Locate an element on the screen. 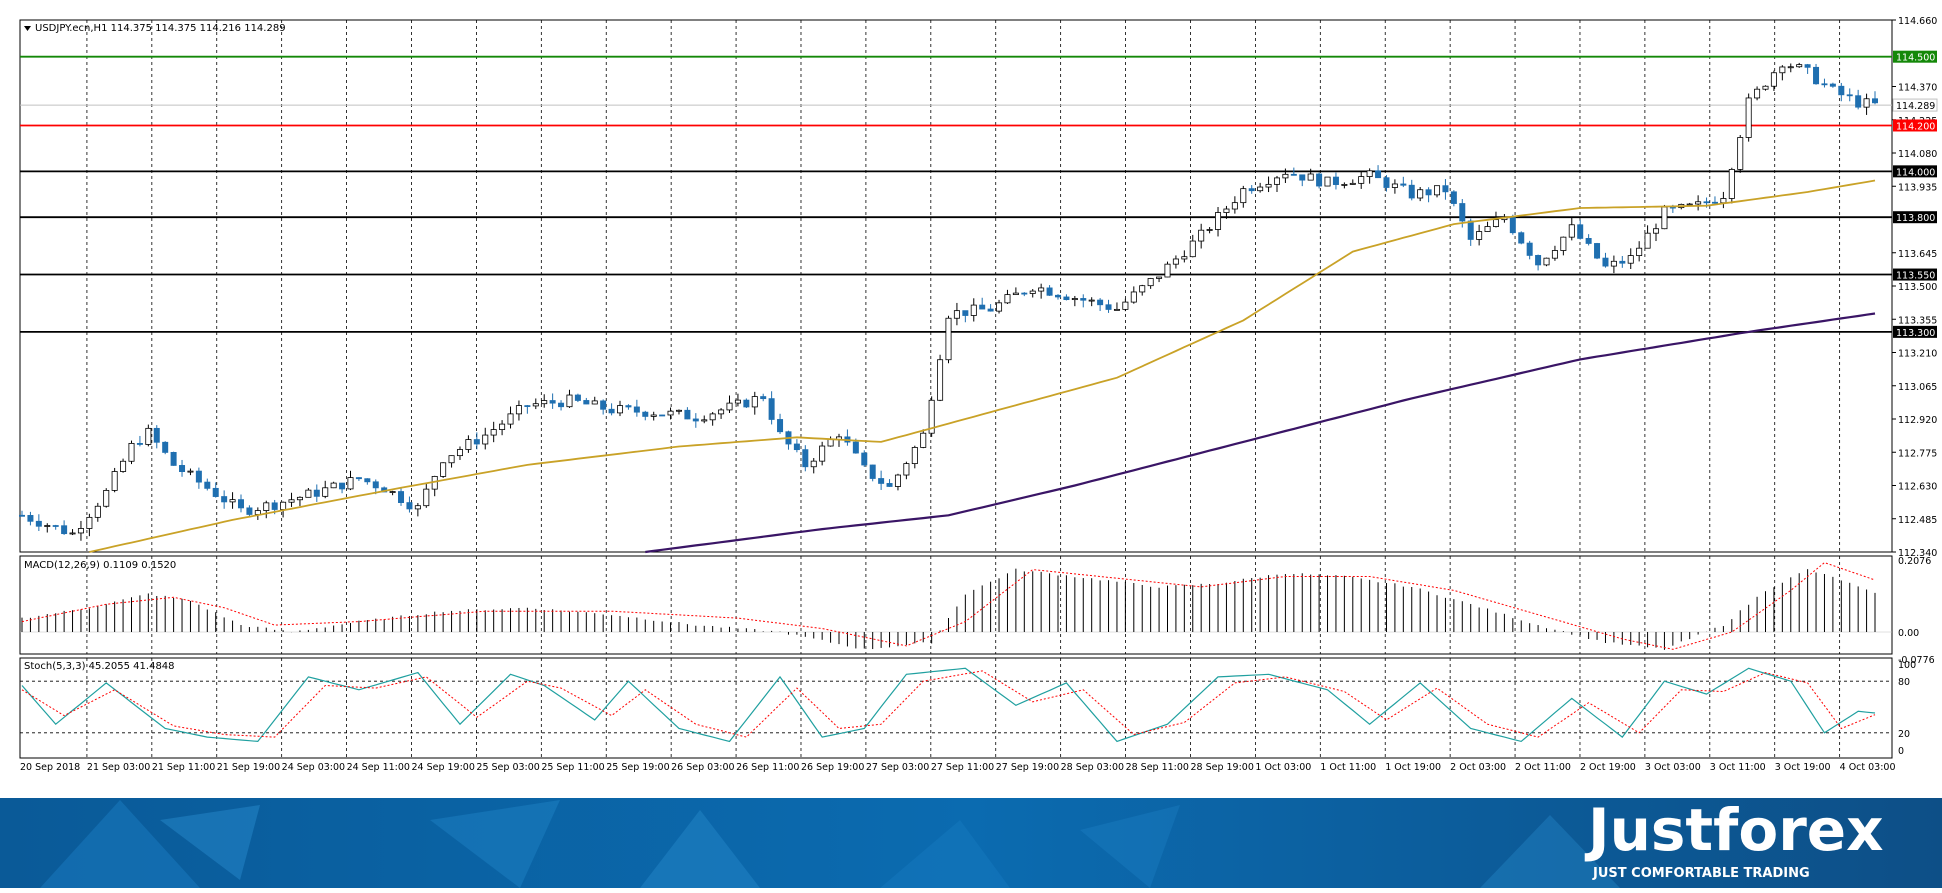  time-tick-label: 24 Sep 03:00 is located at coordinates (313, 767).